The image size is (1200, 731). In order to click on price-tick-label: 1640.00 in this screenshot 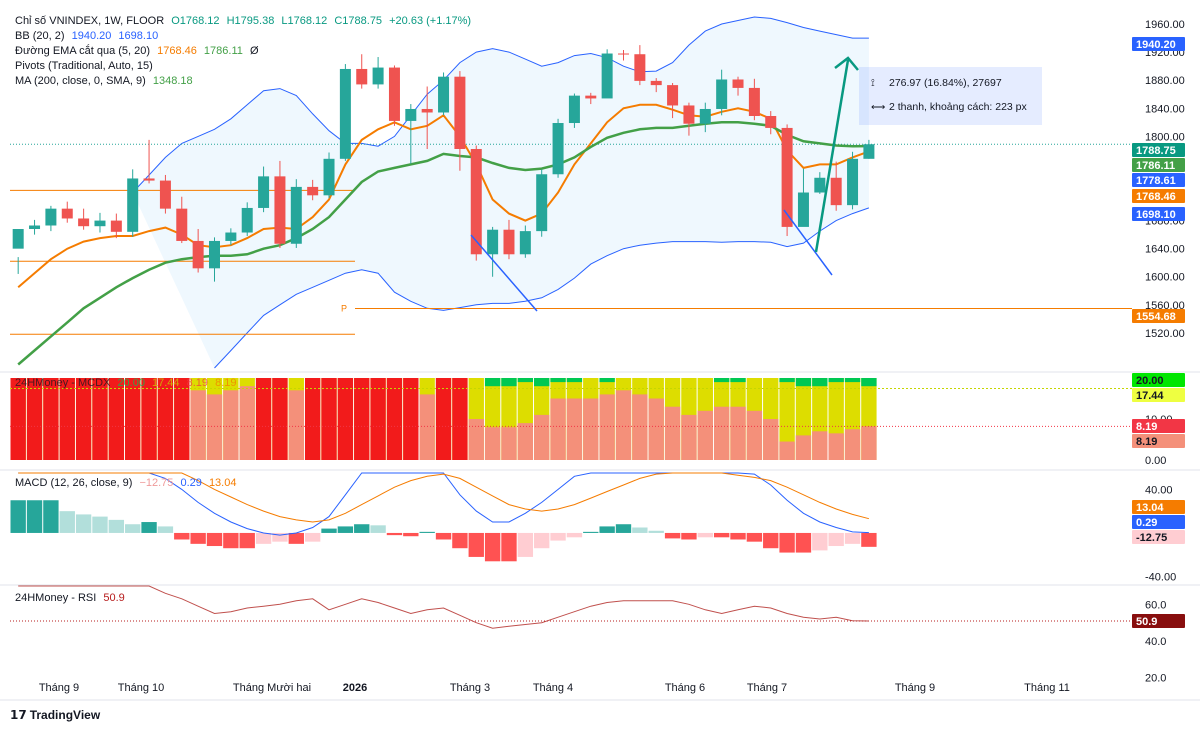, I will do `click(1165, 250)`.